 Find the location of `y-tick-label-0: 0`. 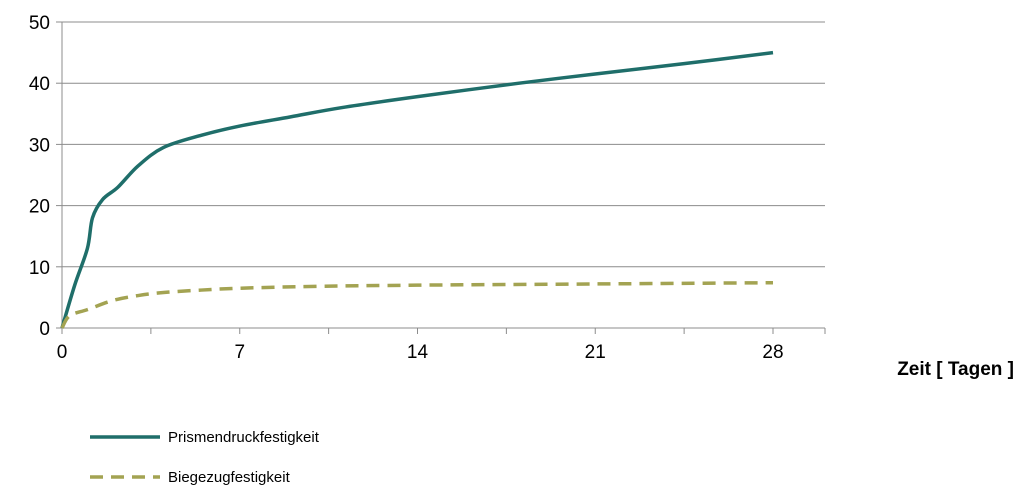

y-tick-label-0: 0 is located at coordinates (44, 329).